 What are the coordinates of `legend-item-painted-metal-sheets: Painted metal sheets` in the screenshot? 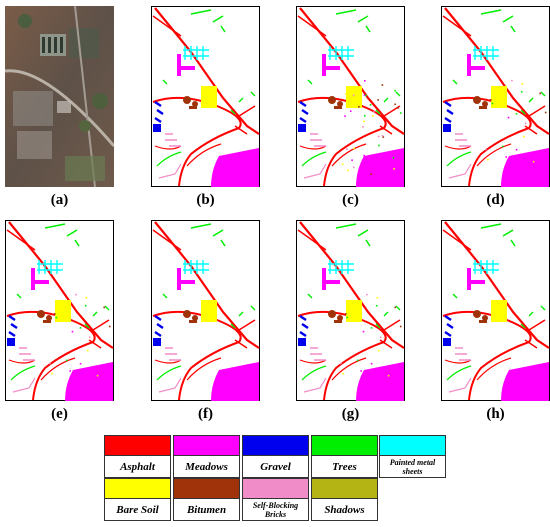 It's located at (412, 456).